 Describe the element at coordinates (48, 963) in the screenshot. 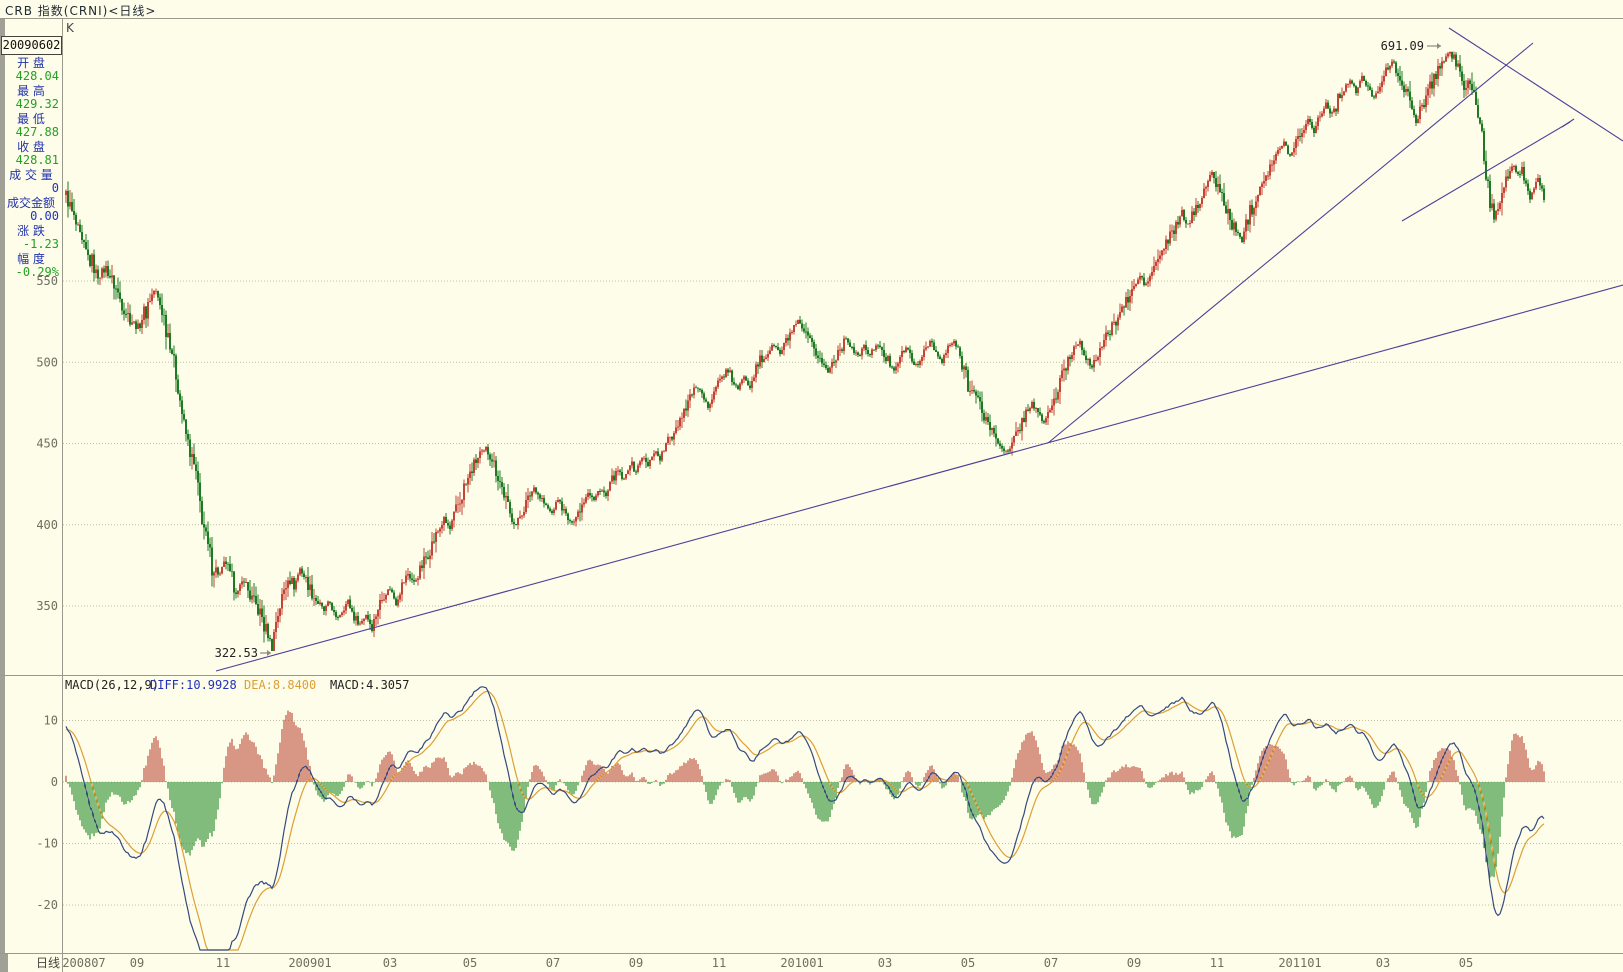

I see `period-label: 日线` at that location.